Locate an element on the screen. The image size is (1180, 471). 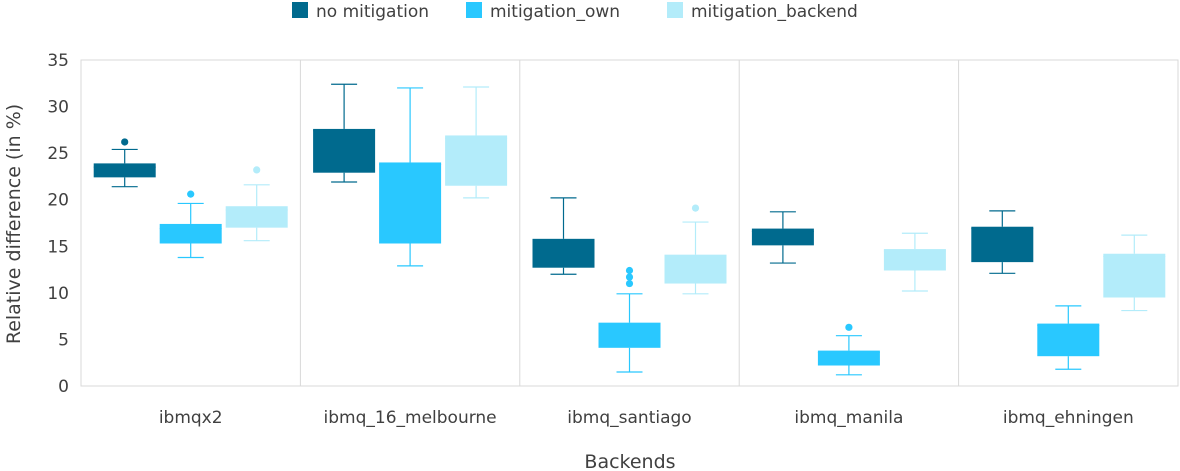
legend-item-mitigation-own: mitigation_own is located at coordinates (543, 12).